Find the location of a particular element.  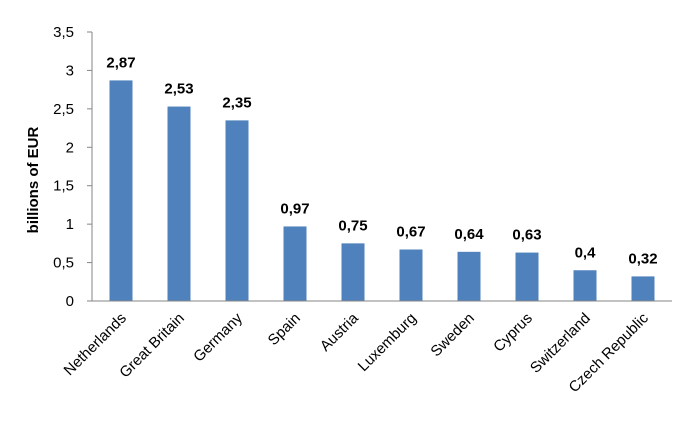

x-tick-label: Luxemburg is located at coordinates (387, 342).